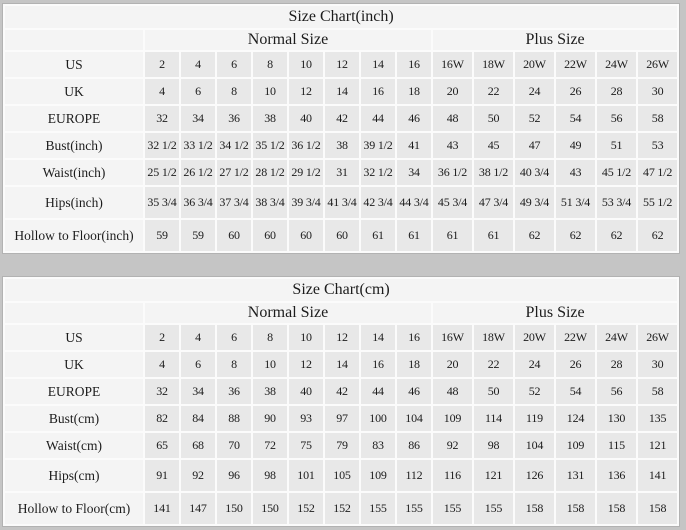 This screenshot has height=530, width=686. Describe the element at coordinates (414, 445) in the screenshot. I see `size-cell: 86` at that location.